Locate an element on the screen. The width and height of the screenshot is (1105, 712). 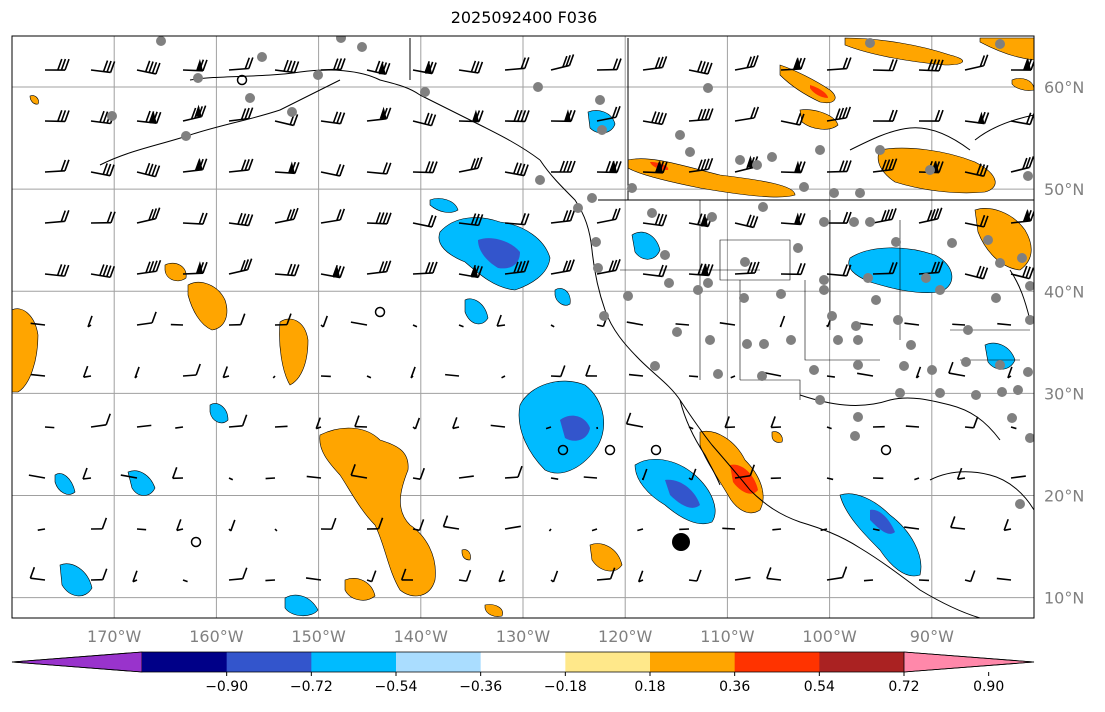
lat-tick-label: 20°N is located at coordinates (1064, 495).